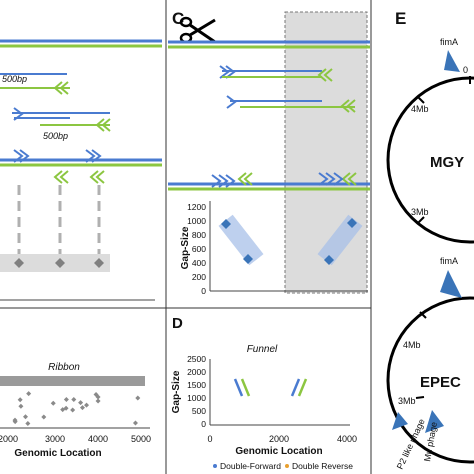 The image size is (474, 474). I want to click on marker-triangle-fima, so click(452, 61).